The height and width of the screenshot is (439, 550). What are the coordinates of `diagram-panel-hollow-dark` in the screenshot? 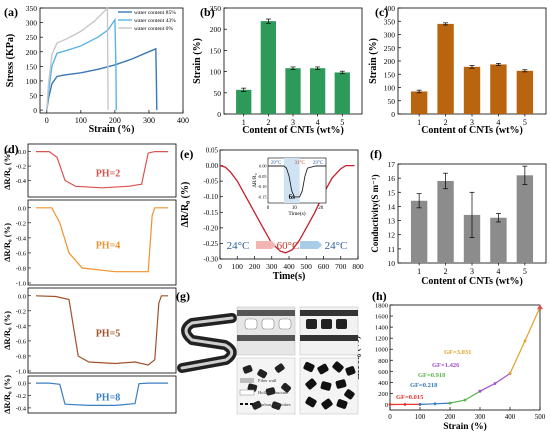 It's located at (329, 331).